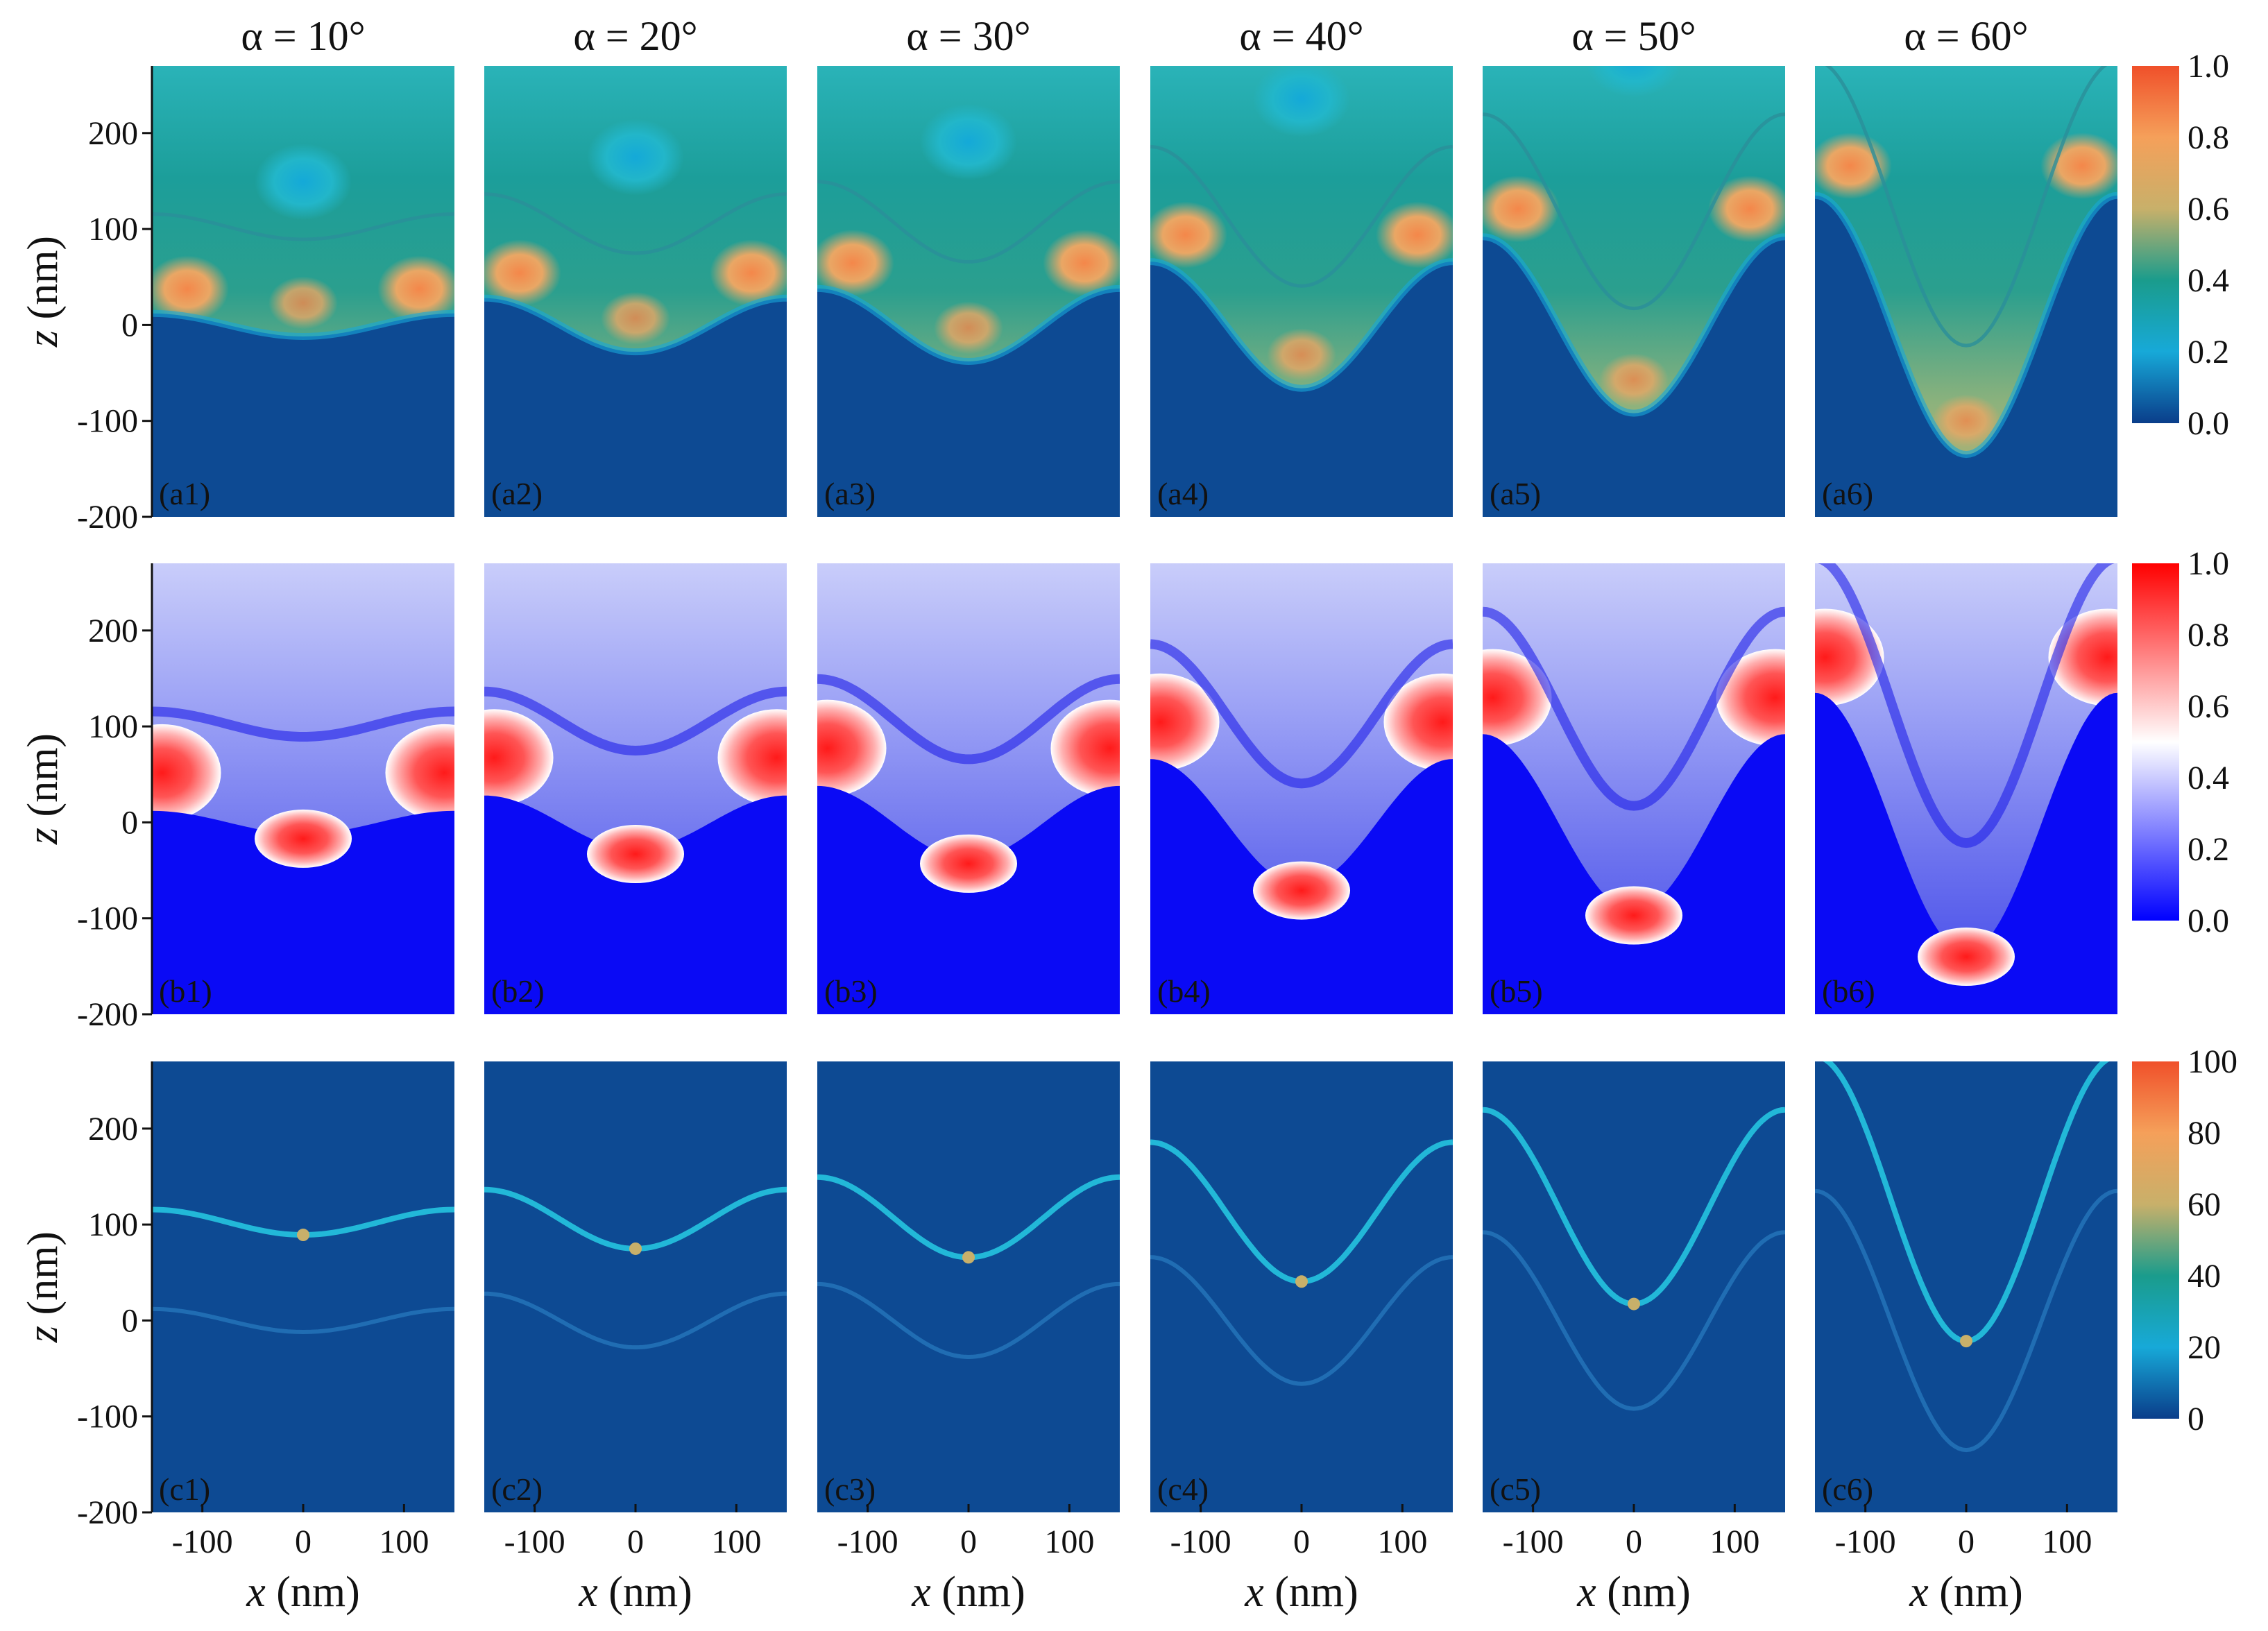 This screenshot has width=2268, height=1631. I want to click on panel-label-a6: (a6), so click(1848, 494).